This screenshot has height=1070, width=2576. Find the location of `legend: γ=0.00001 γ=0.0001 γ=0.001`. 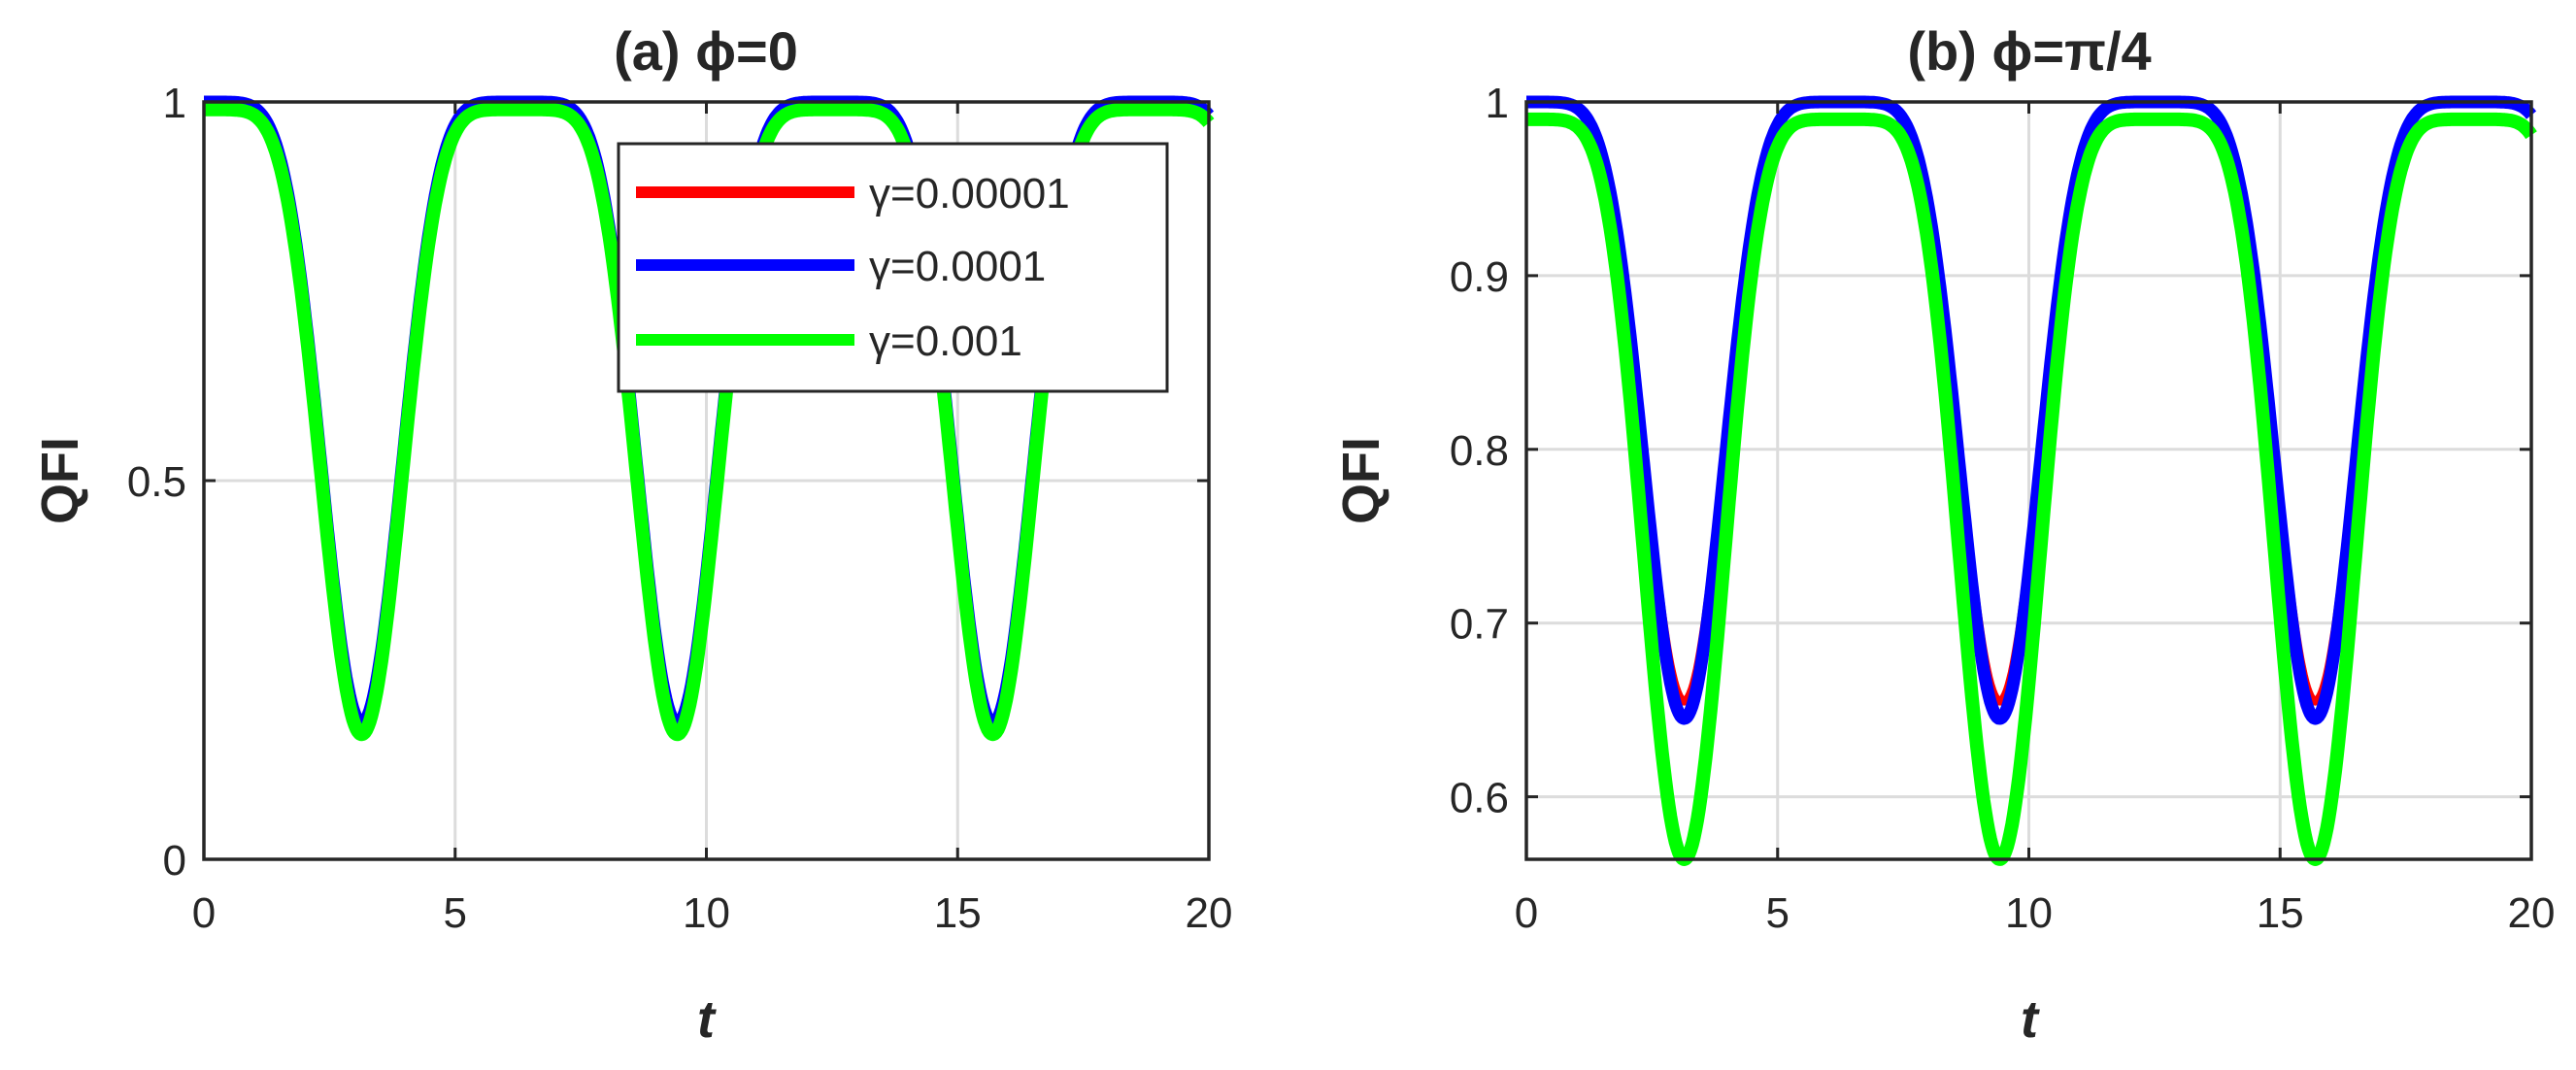

legend: γ=0.00001 γ=0.0001 γ=0.001 is located at coordinates (893, 267).